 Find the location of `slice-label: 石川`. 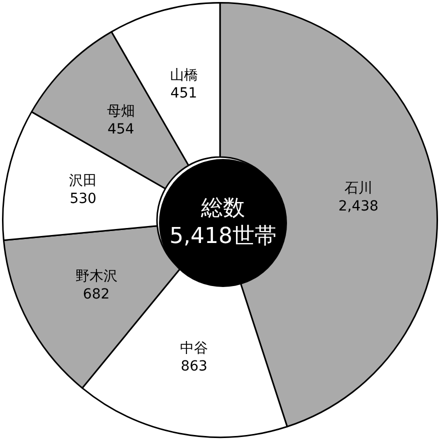

slice-label: 石川 is located at coordinates (358, 188).